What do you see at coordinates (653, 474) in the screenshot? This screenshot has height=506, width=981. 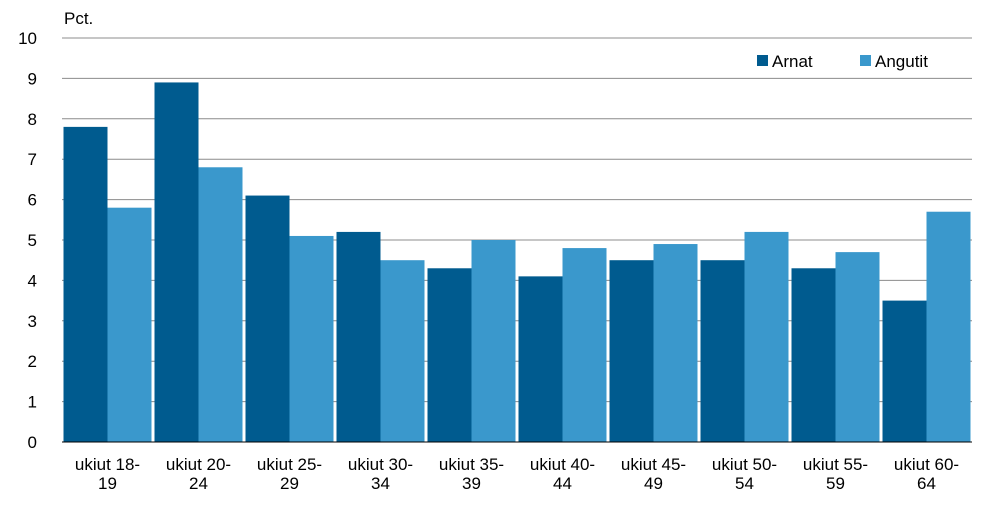 I see `x-tick-label: ukiut 45-49` at bounding box center [653, 474].